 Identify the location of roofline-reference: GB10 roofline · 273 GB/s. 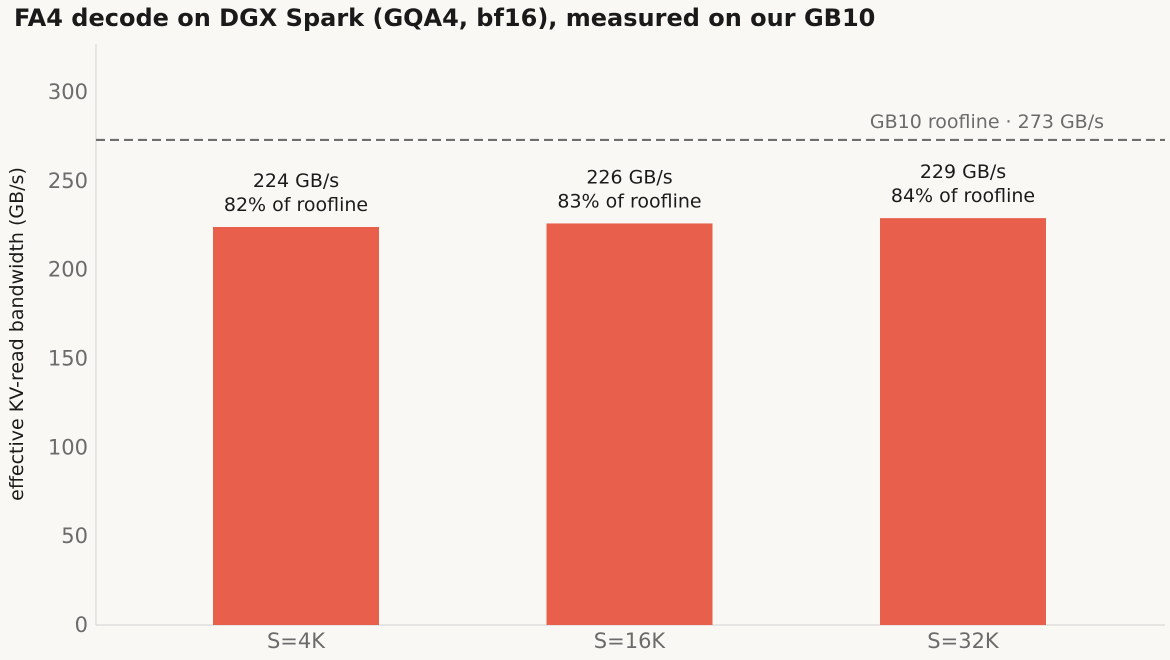
(630, 126).